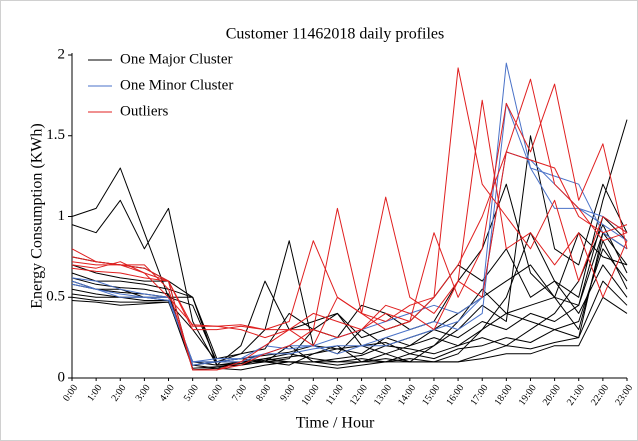 The width and height of the screenshot is (638, 441). What do you see at coordinates (176, 59) in the screenshot?
I see `legend-label: One Major Cluster` at bounding box center [176, 59].